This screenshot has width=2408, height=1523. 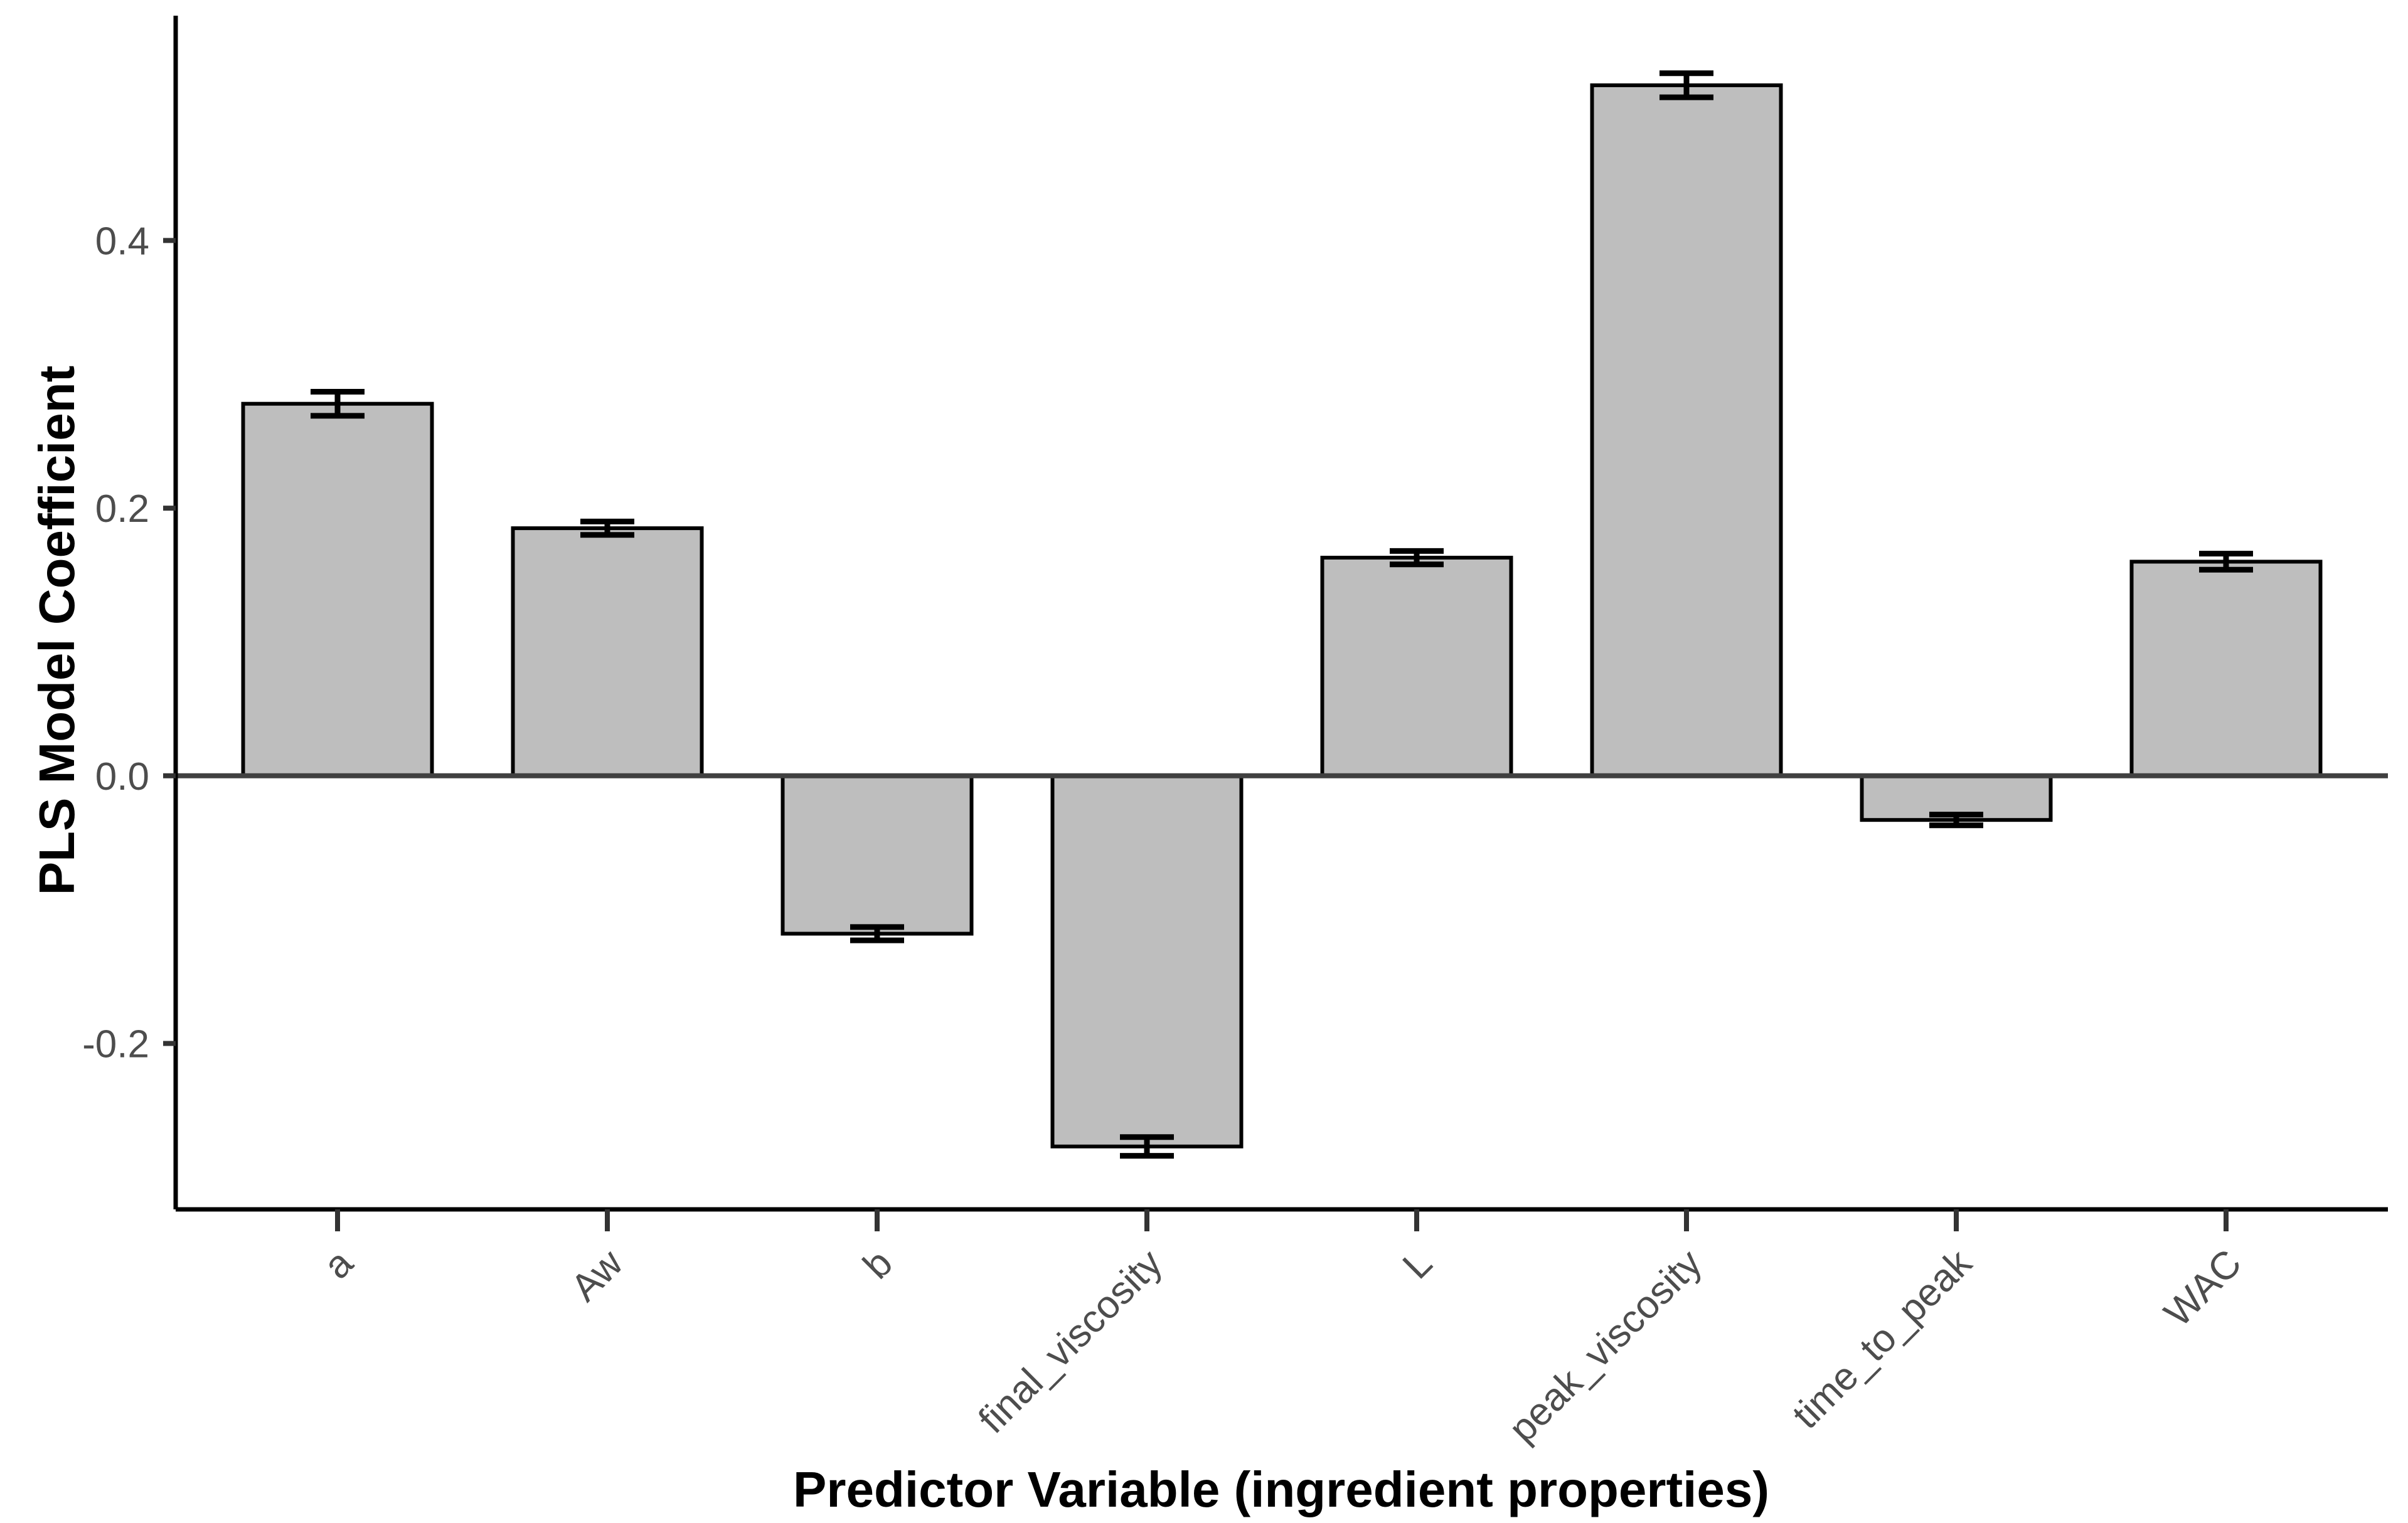 What do you see at coordinates (597, 1275) in the screenshot?
I see `x-tick-label-Aw: Aw` at bounding box center [597, 1275].